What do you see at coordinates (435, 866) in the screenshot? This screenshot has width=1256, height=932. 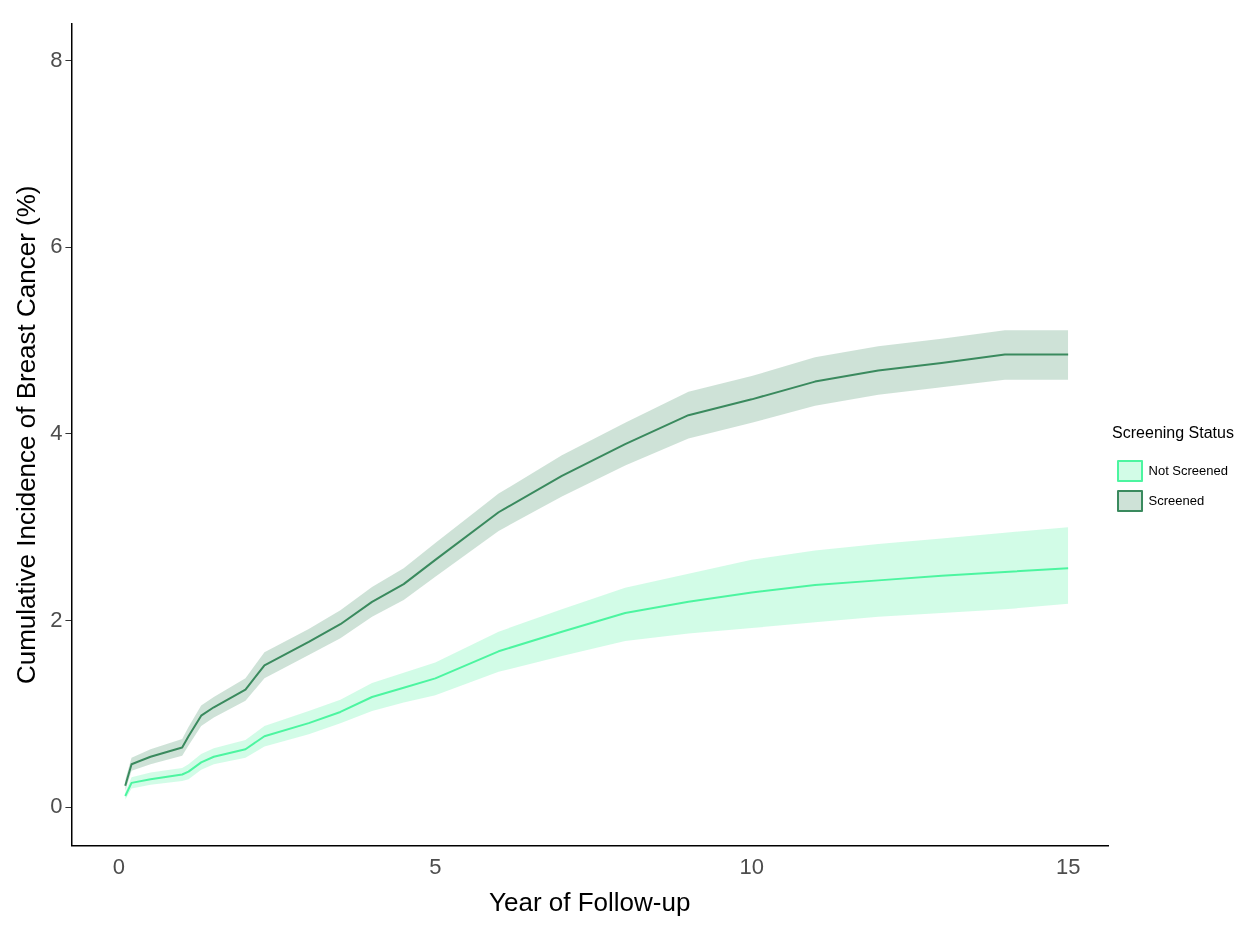 I see `x-tick-label: 5` at bounding box center [435, 866].